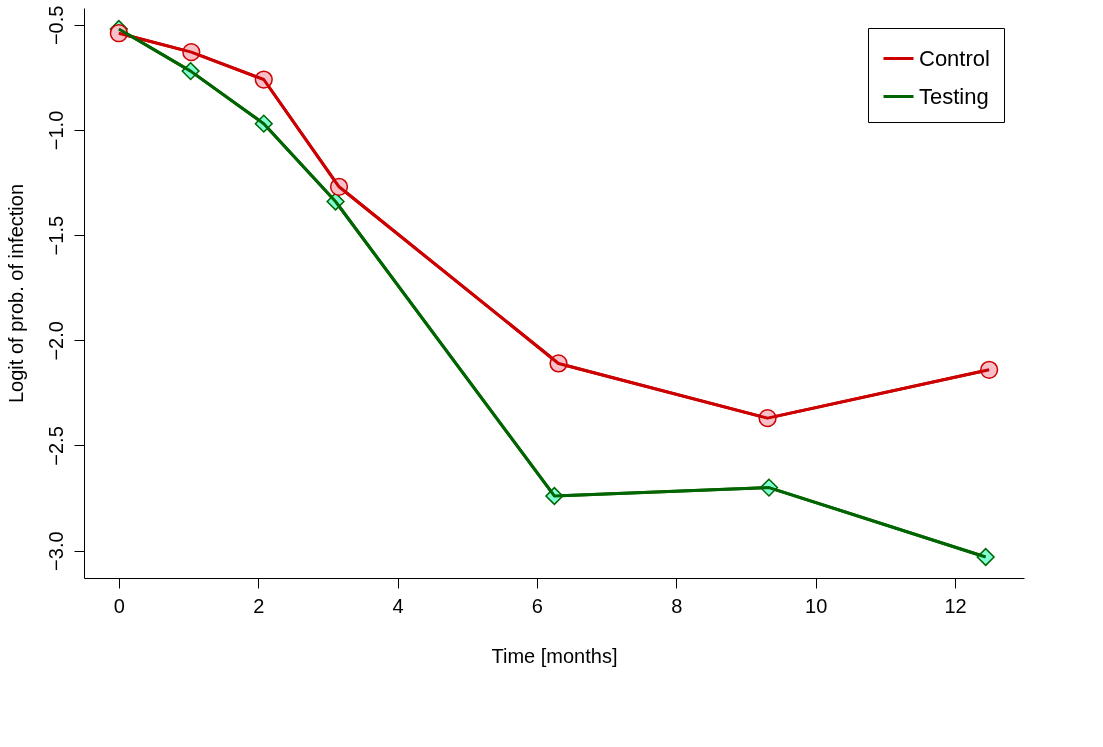 This screenshot has height=747, width=1103. What do you see at coordinates (55, 446) in the screenshot?
I see `y-tick-label: −2.5` at bounding box center [55, 446].